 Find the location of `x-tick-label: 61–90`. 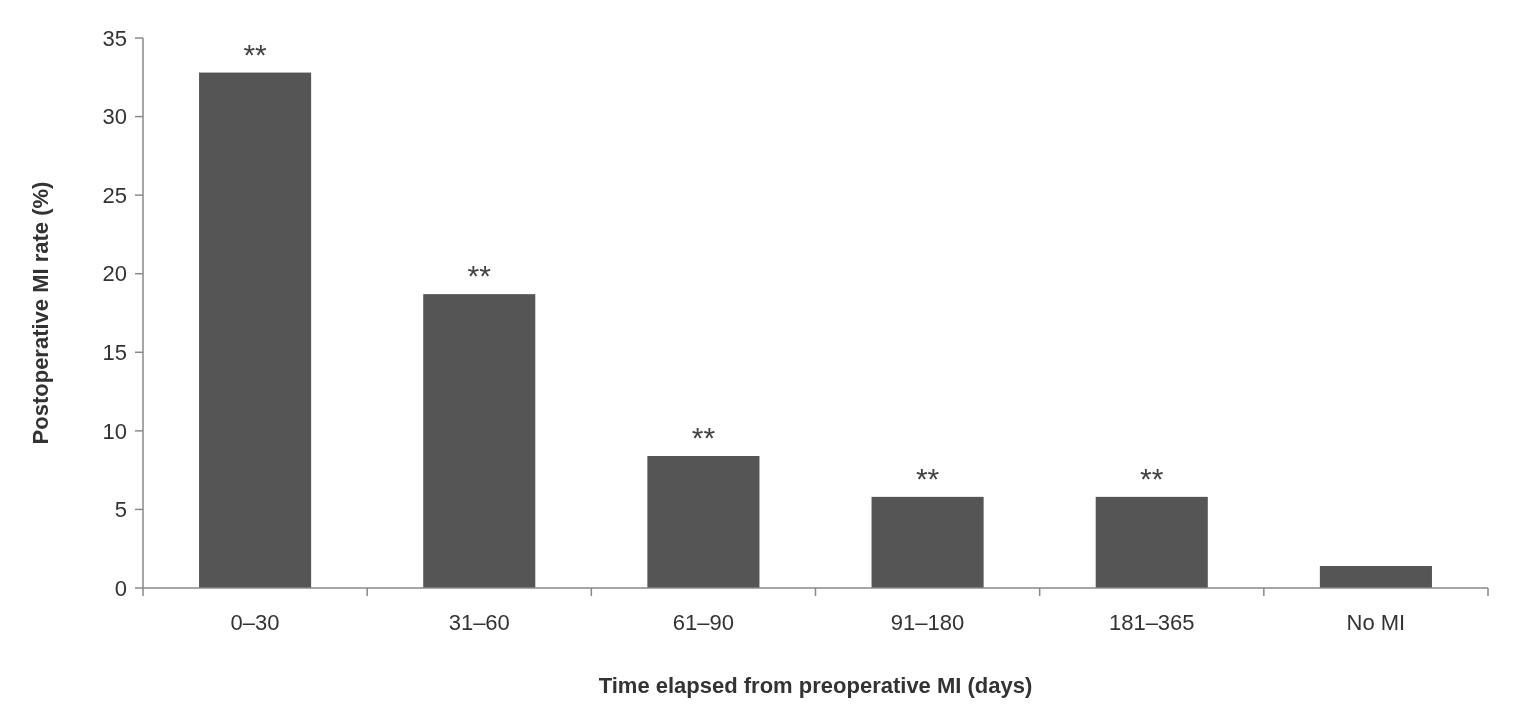

x-tick-label: 61–90 is located at coordinates (703, 622).